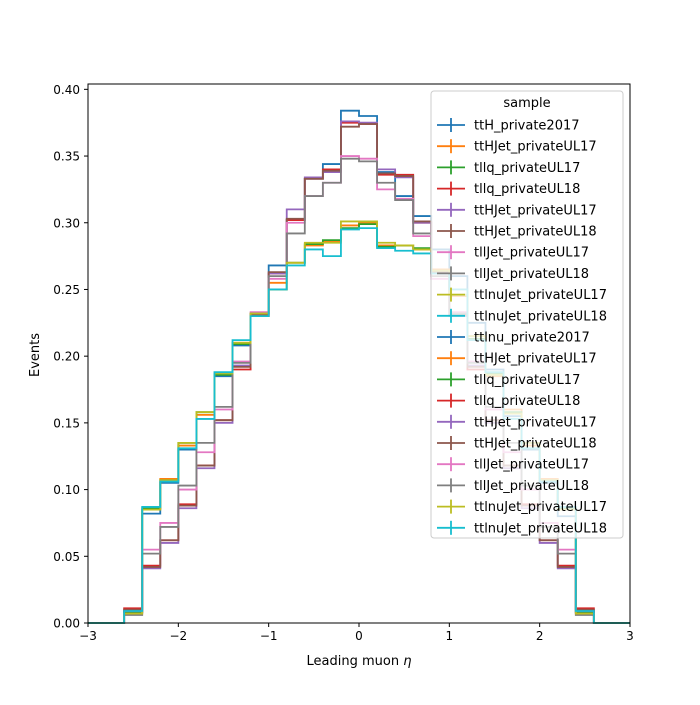  I want to click on y-tick-label: 0.30, so click(66, 223).